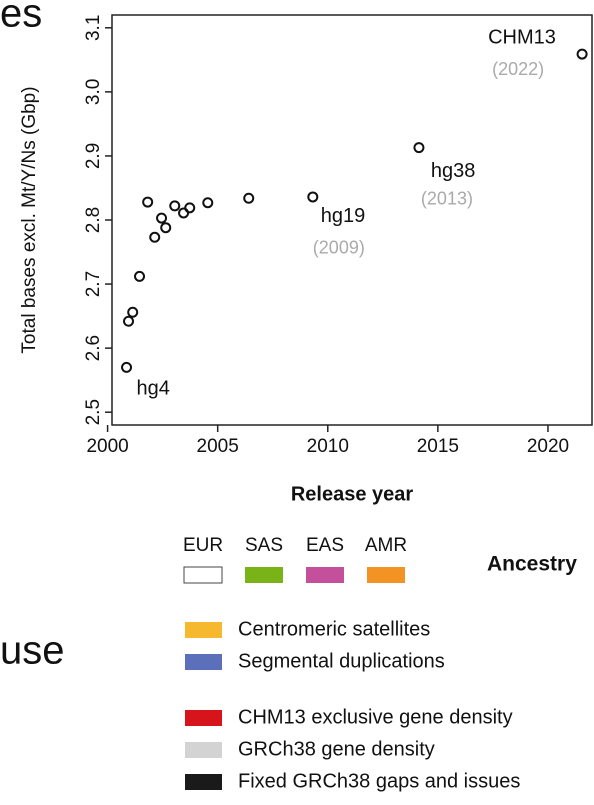 The width and height of the screenshot is (594, 805). What do you see at coordinates (93, 28) in the screenshot?
I see `y-tick-label: 3.1` at bounding box center [93, 28].